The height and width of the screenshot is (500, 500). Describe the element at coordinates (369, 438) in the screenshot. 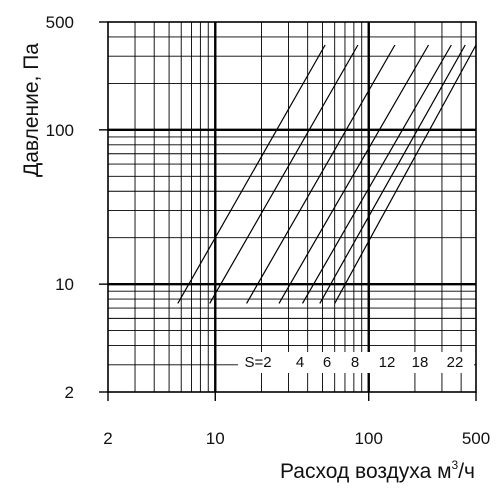

I see `x-tick-label: 100` at that location.